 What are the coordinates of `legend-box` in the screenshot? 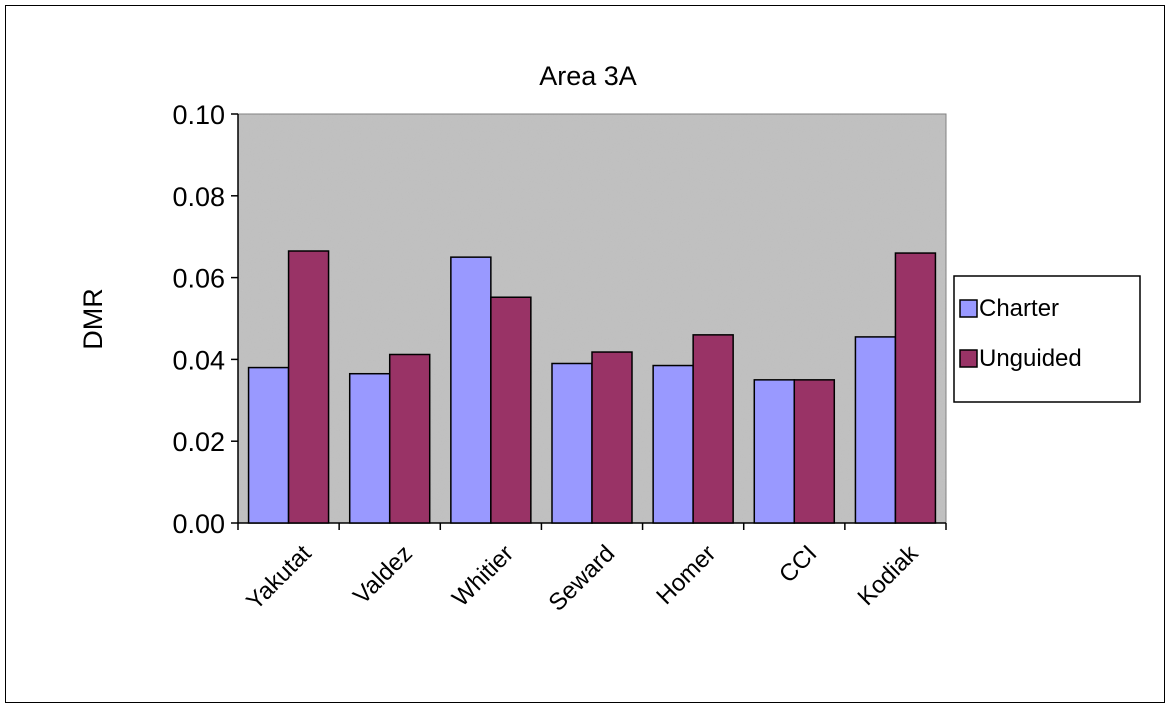 It's located at (1047, 339).